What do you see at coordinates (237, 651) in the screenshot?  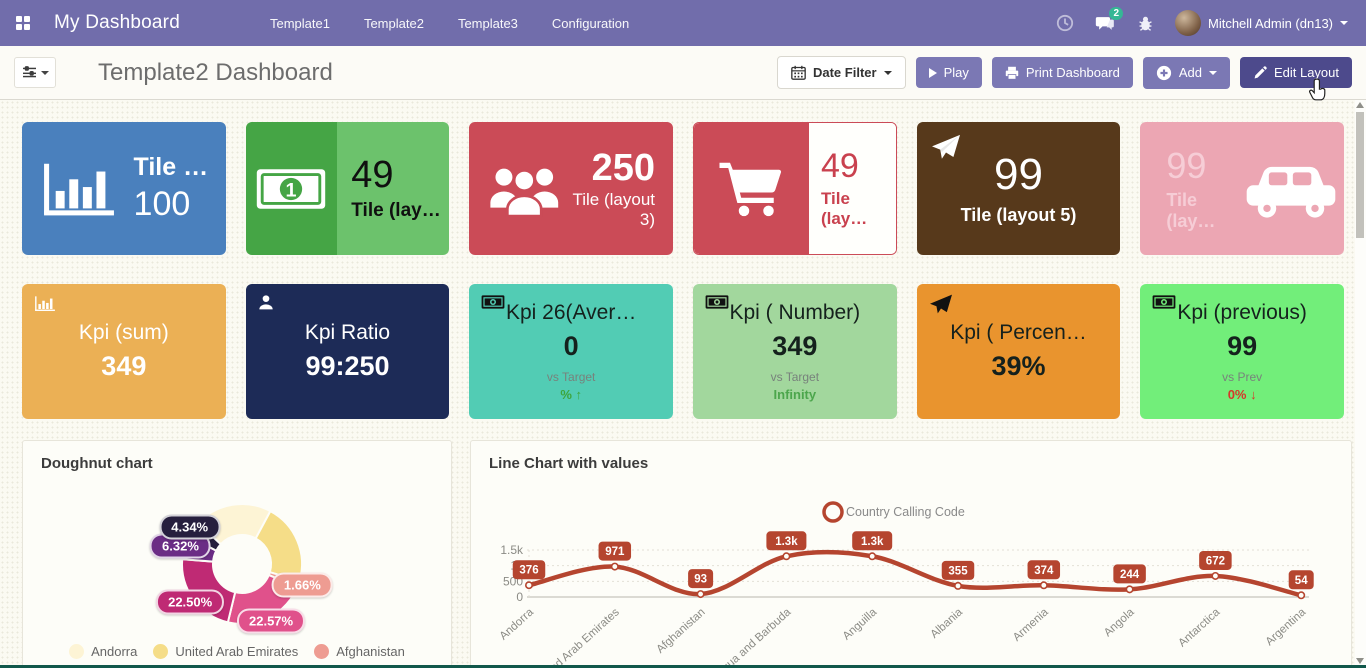 I see `legend-label: United Arab Emirates` at bounding box center [237, 651].